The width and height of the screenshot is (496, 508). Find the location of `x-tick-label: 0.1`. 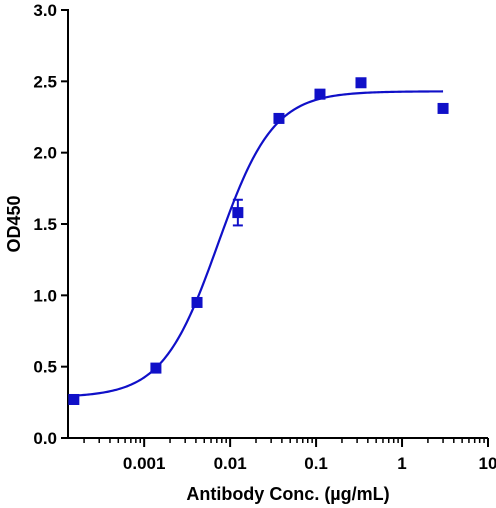

x-tick-label: 0.1 is located at coordinates (316, 463).